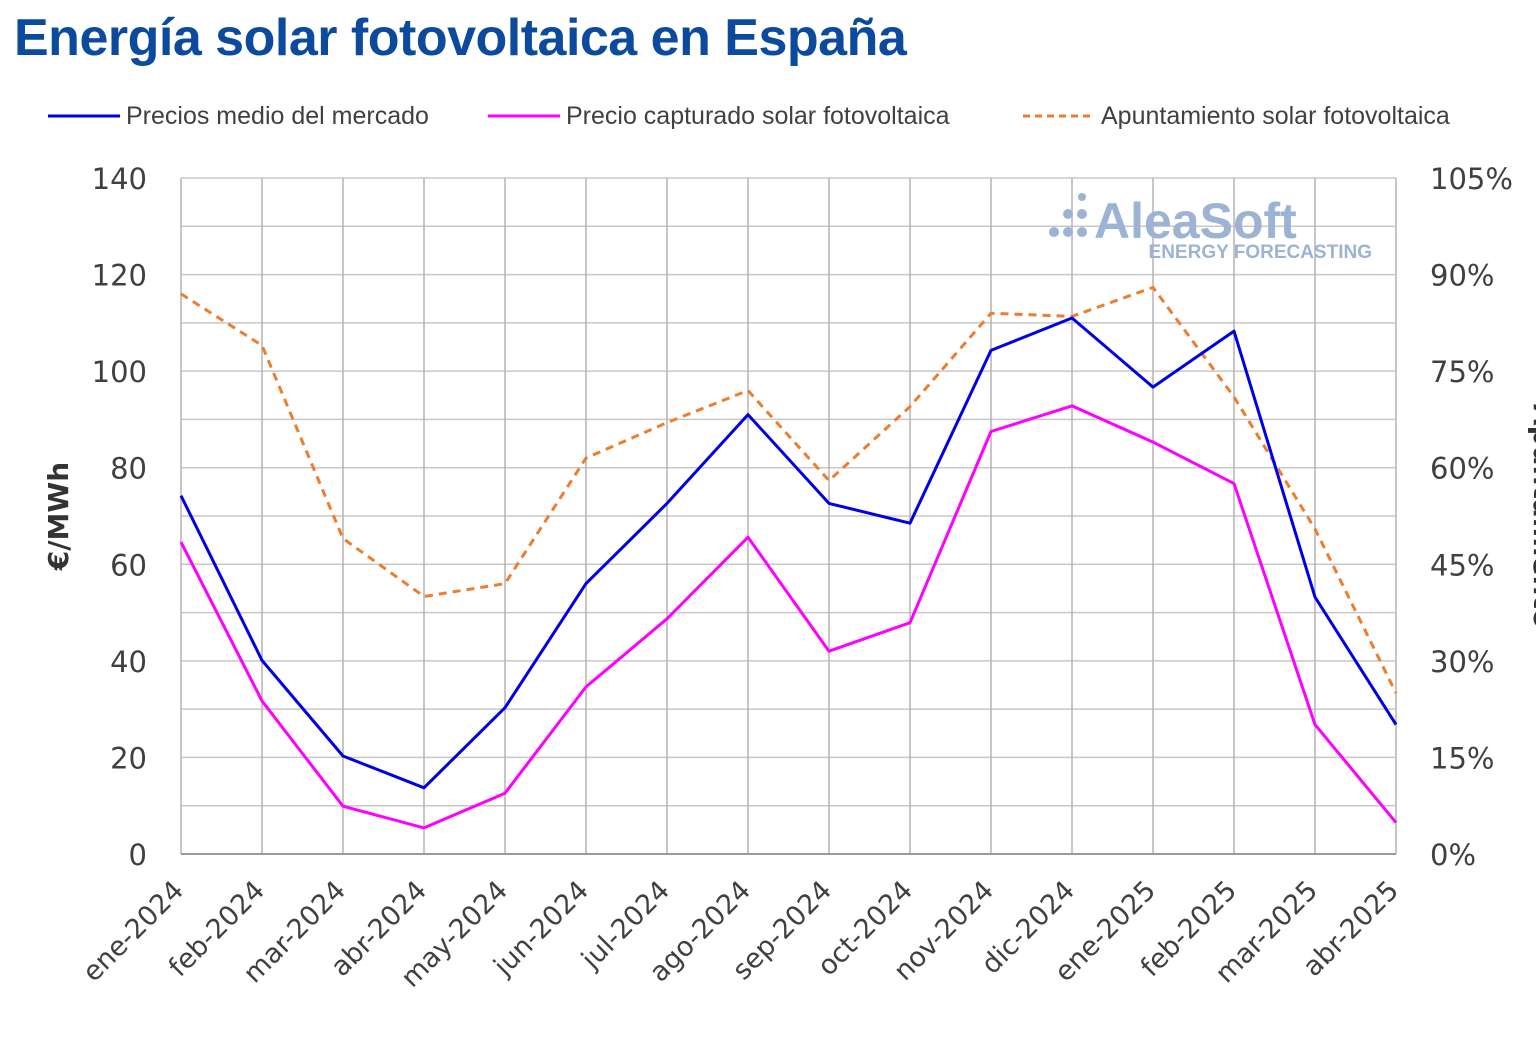 The image size is (1536, 1055). I want to click on y2-tick-label: 75%, so click(1462, 372).